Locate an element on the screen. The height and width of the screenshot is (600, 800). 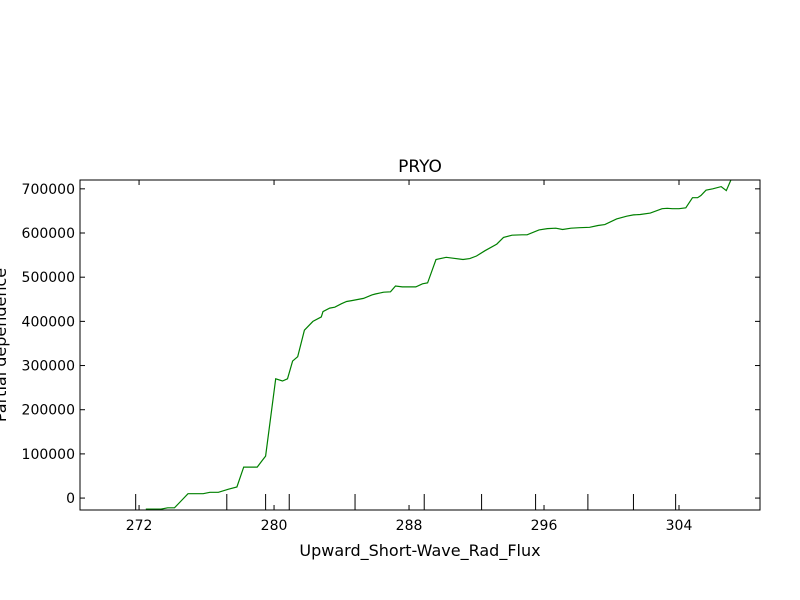
x-tick-label: 288 is located at coordinates (409, 526).